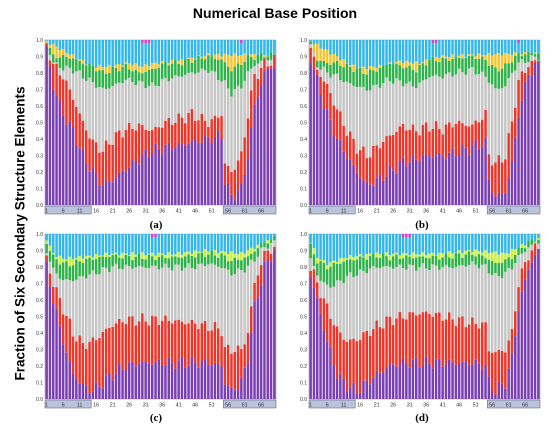 Image resolution: width=550 pixels, height=432 pixels. I want to click on x-tick-label: 21, so click(113, 406).